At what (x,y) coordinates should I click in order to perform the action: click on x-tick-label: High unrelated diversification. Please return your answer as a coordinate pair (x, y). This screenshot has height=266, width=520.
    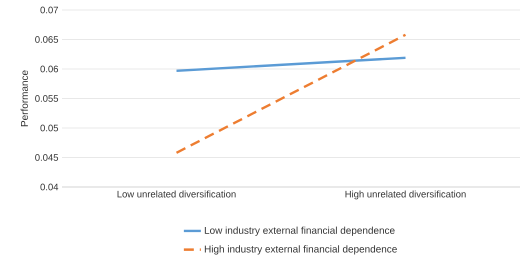
    Looking at the image, I should click on (406, 195).